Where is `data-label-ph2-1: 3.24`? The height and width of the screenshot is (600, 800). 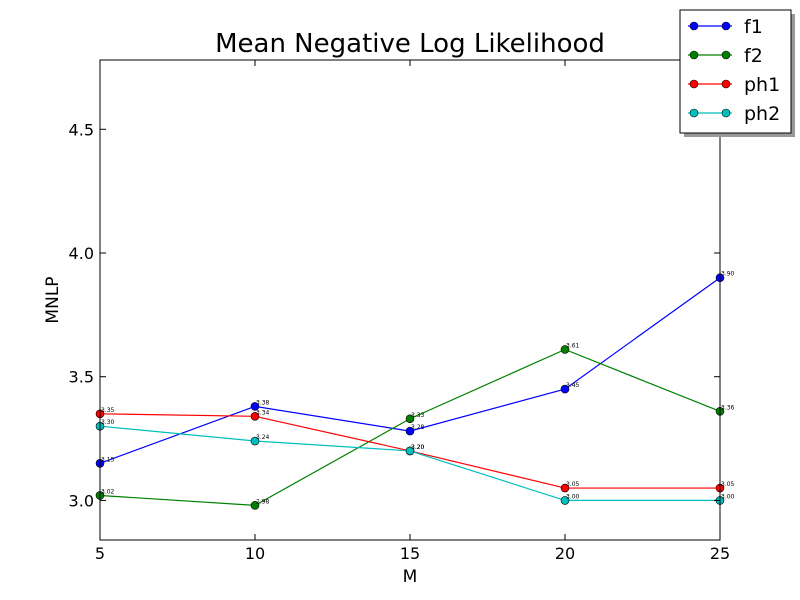 data-label-ph2-1: 3.24 is located at coordinates (263, 437).